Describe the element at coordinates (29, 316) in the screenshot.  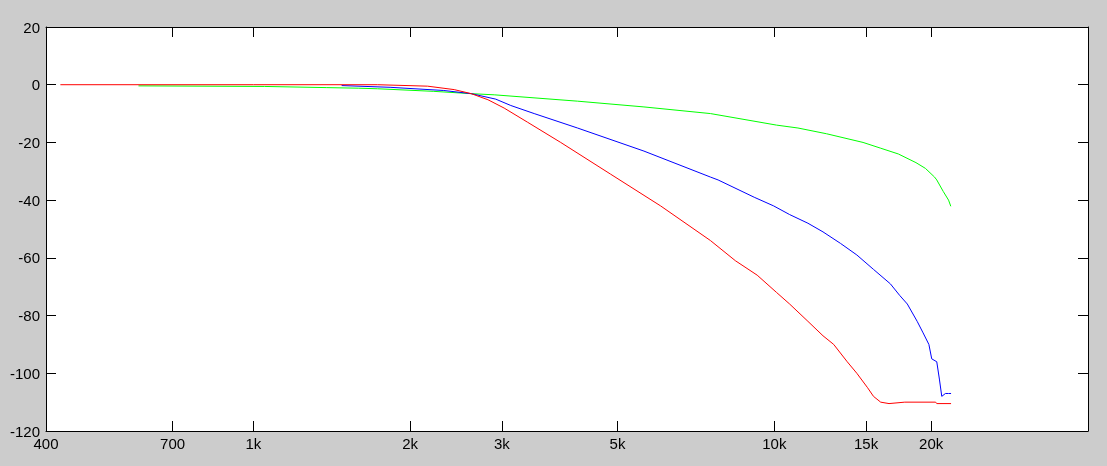
I see `y-tick-label: -80` at that location.